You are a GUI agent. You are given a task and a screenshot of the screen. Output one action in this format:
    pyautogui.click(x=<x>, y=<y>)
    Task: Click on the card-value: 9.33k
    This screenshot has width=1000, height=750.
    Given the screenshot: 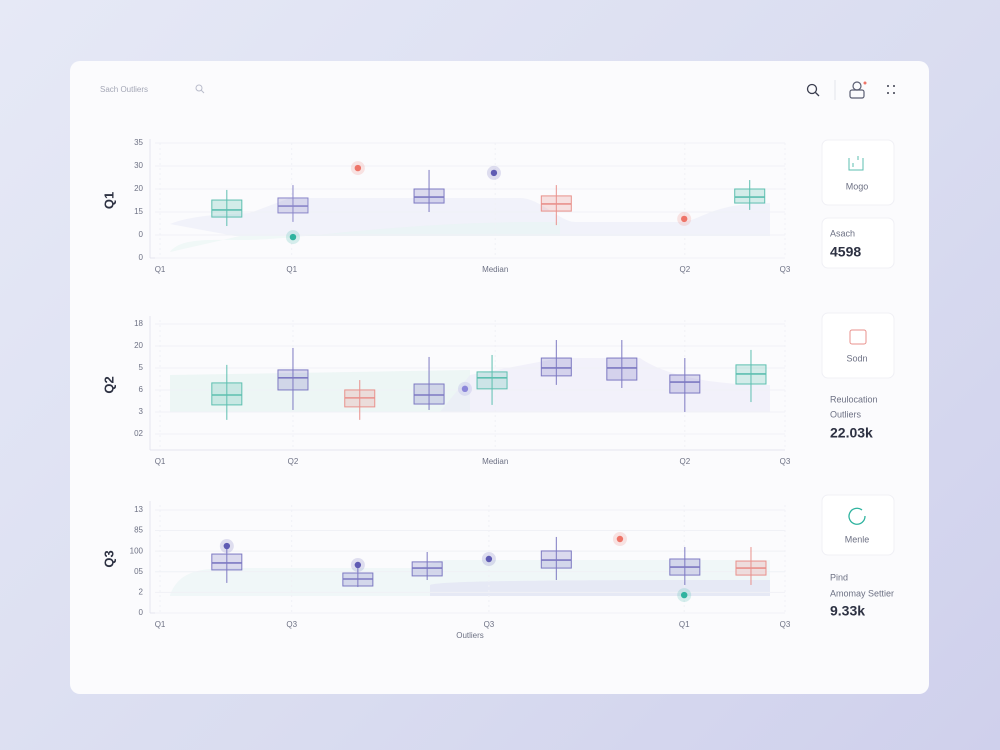 What is the action you would take?
    pyautogui.click(x=847, y=611)
    